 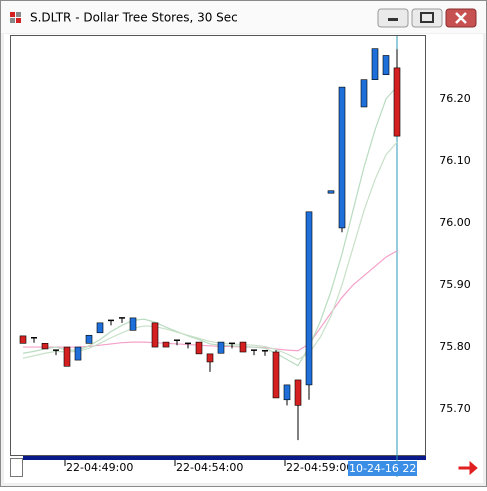 What do you see at coordinates (393, 18) in the screenshot?
I see `minimize-button` at bounding box center [393, 18].